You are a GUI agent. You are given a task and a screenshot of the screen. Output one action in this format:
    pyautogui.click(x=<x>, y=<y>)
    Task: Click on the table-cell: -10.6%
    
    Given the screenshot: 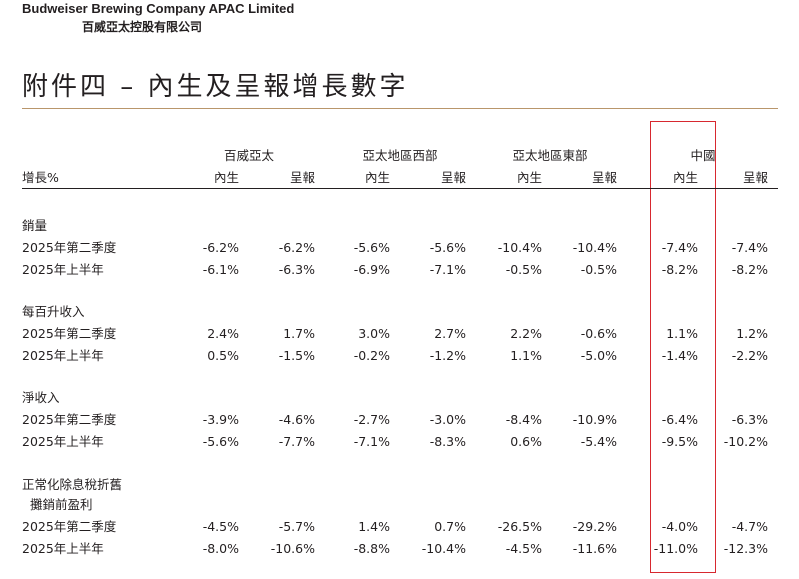 What is the action you would take?
    pyautogui.click(x=292, y=548)
    